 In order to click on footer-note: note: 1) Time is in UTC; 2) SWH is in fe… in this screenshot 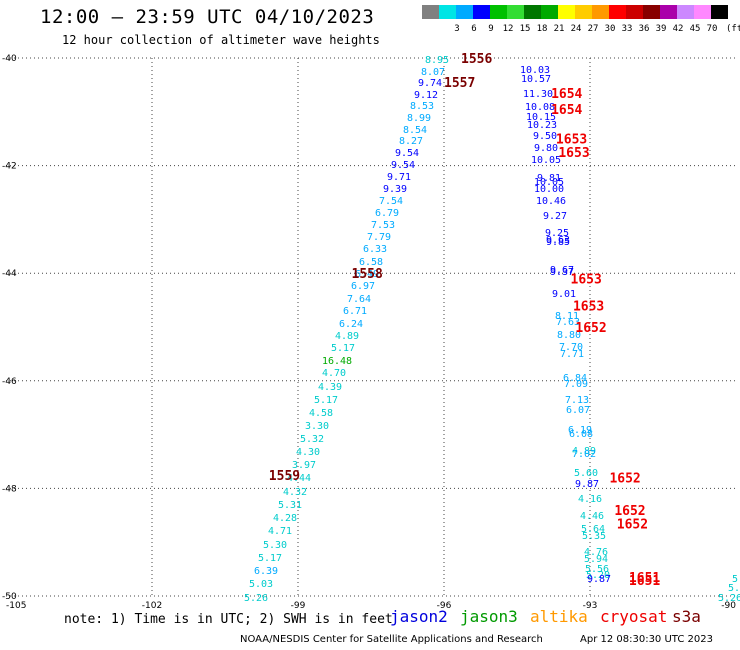, I will do `click(228, 619)`.